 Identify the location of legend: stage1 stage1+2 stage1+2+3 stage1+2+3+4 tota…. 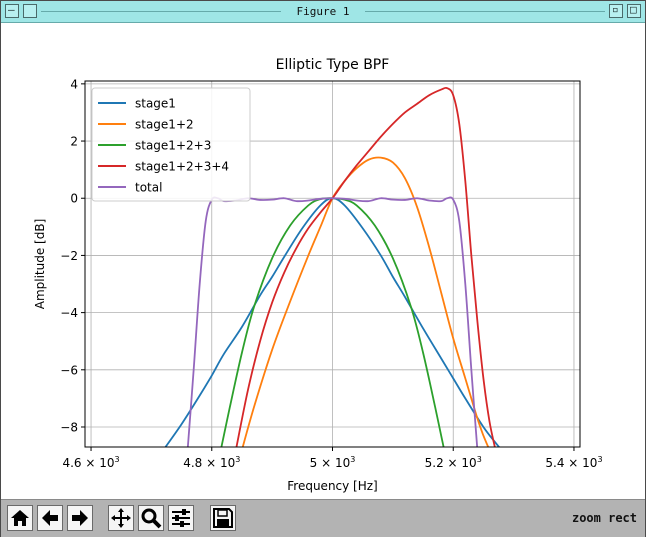
(171, 144).